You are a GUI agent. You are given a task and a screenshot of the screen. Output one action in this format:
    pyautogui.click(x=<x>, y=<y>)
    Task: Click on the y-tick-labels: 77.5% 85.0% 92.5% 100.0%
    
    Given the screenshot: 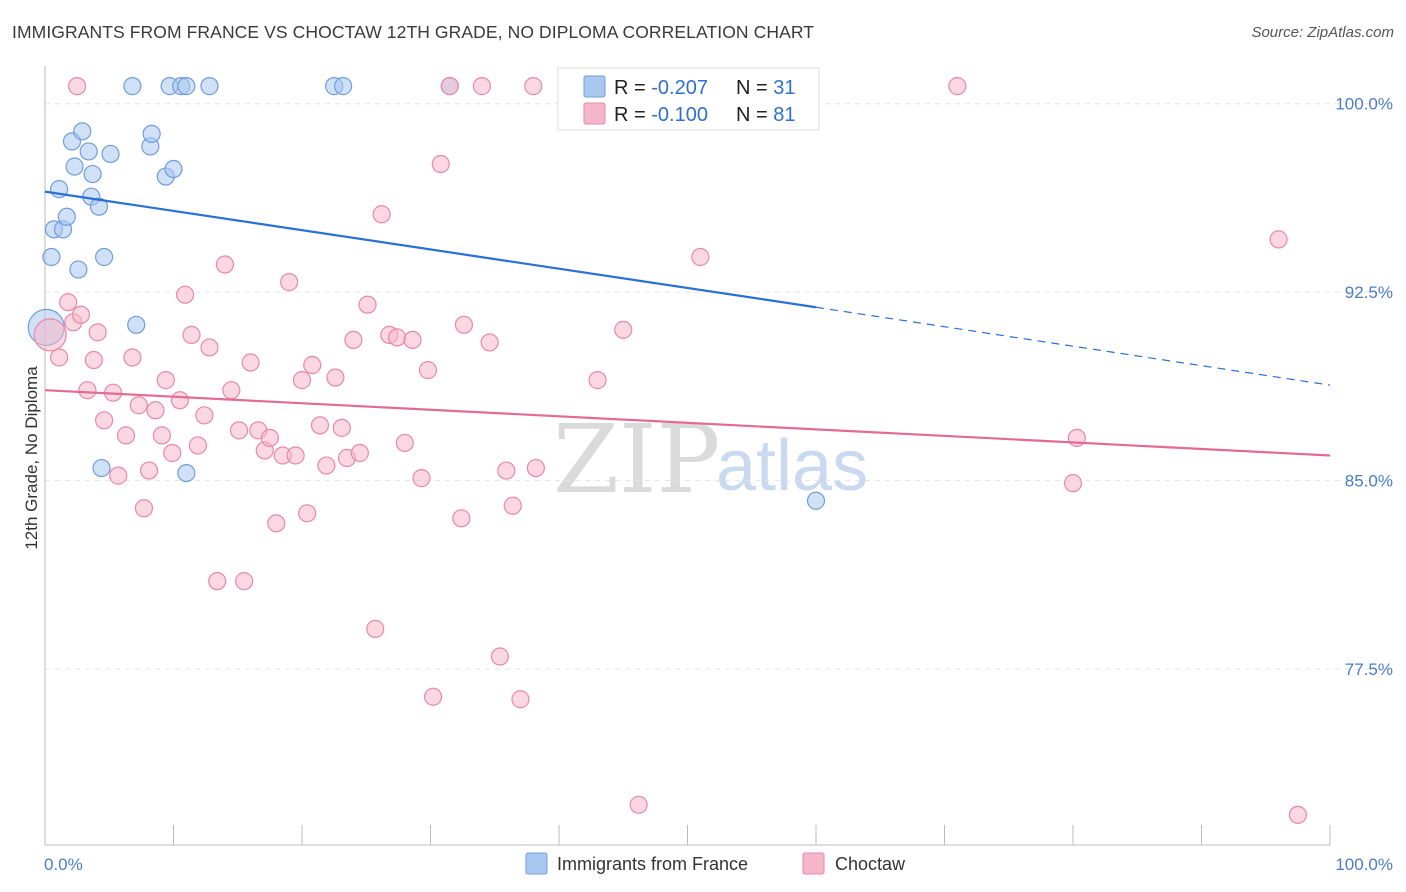 What is the action you would take?
    pyautogui.click(x=1364, y=387)
    